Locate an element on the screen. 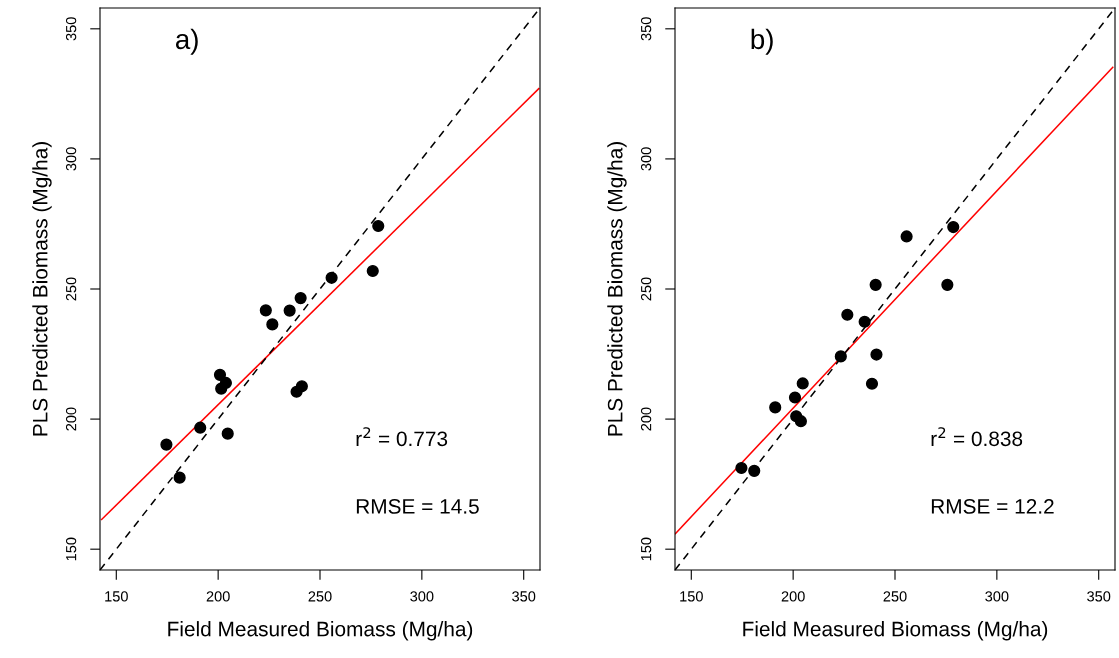 The height and width of the screenshot is (658, 1119). annotation: r$^{2}$ = 0.838 is located at coordinates (977, 437).